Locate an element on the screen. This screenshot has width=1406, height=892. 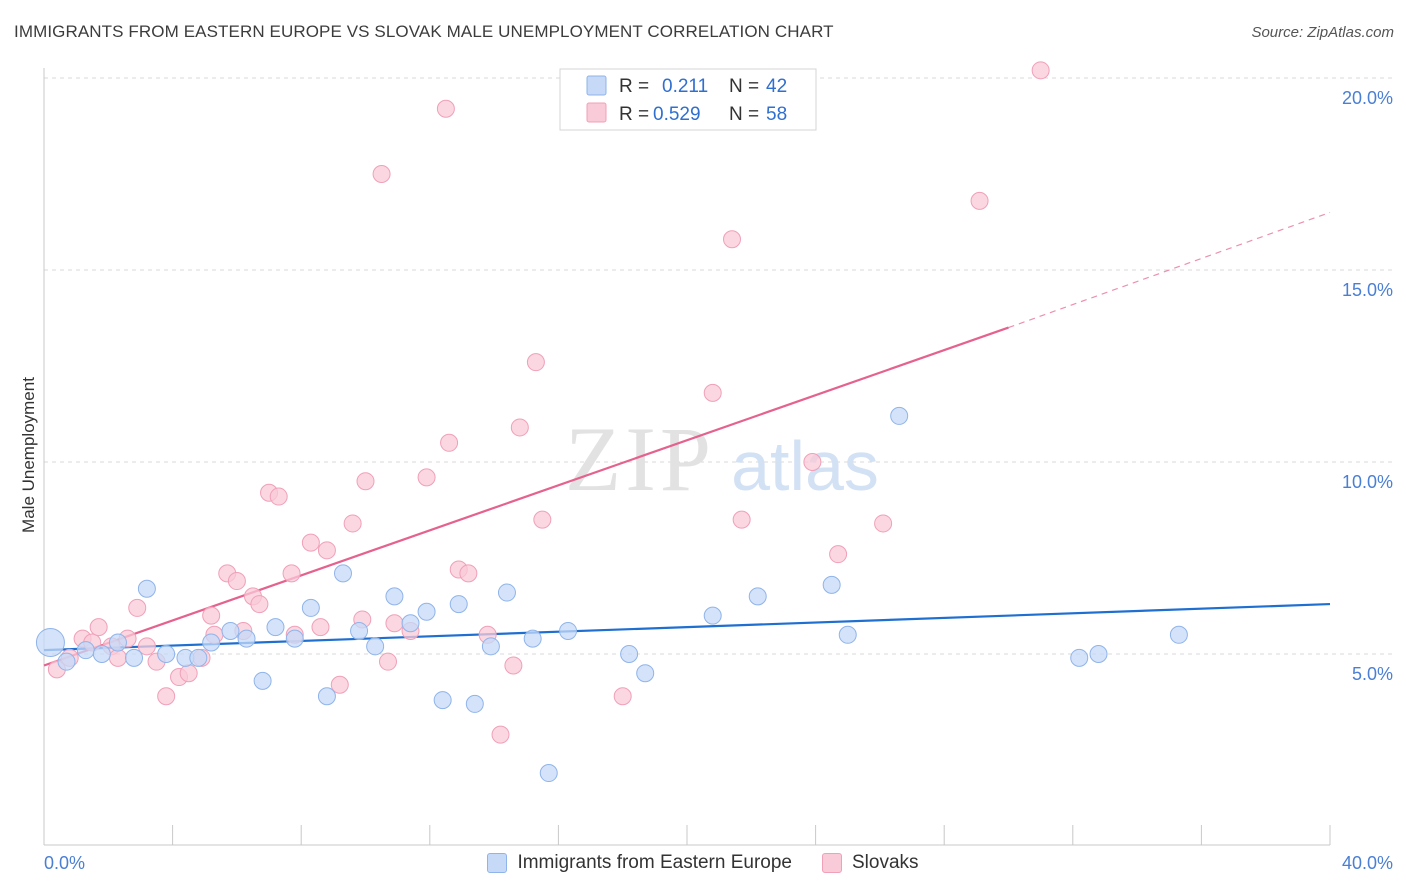
legend-blue-swatch is located at coordinates (596, 85).